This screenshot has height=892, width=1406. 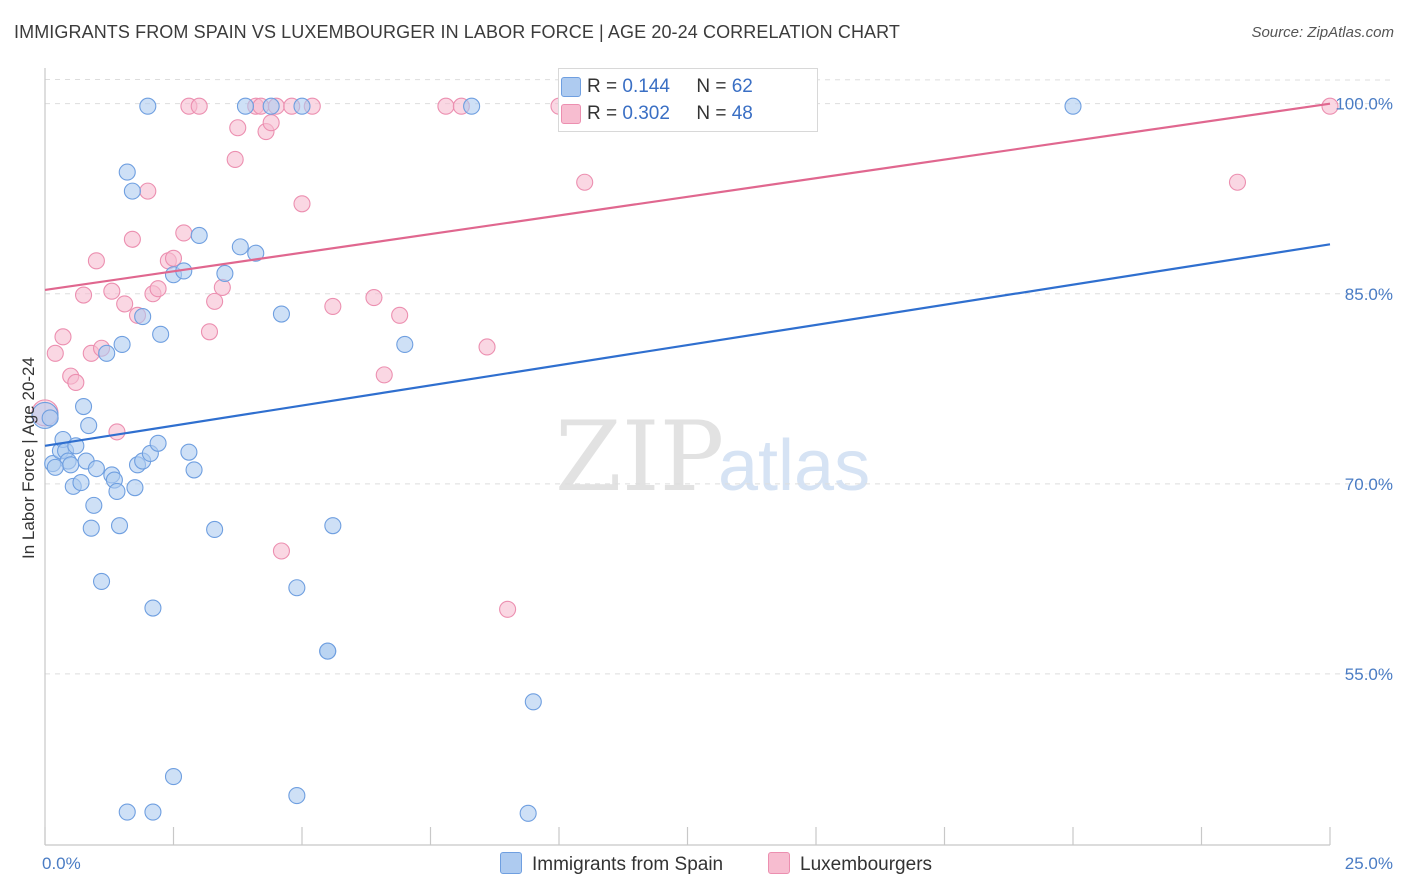 I want to click on legend-item-spain: Immigrants from Spain, so click(x=611, y=864).